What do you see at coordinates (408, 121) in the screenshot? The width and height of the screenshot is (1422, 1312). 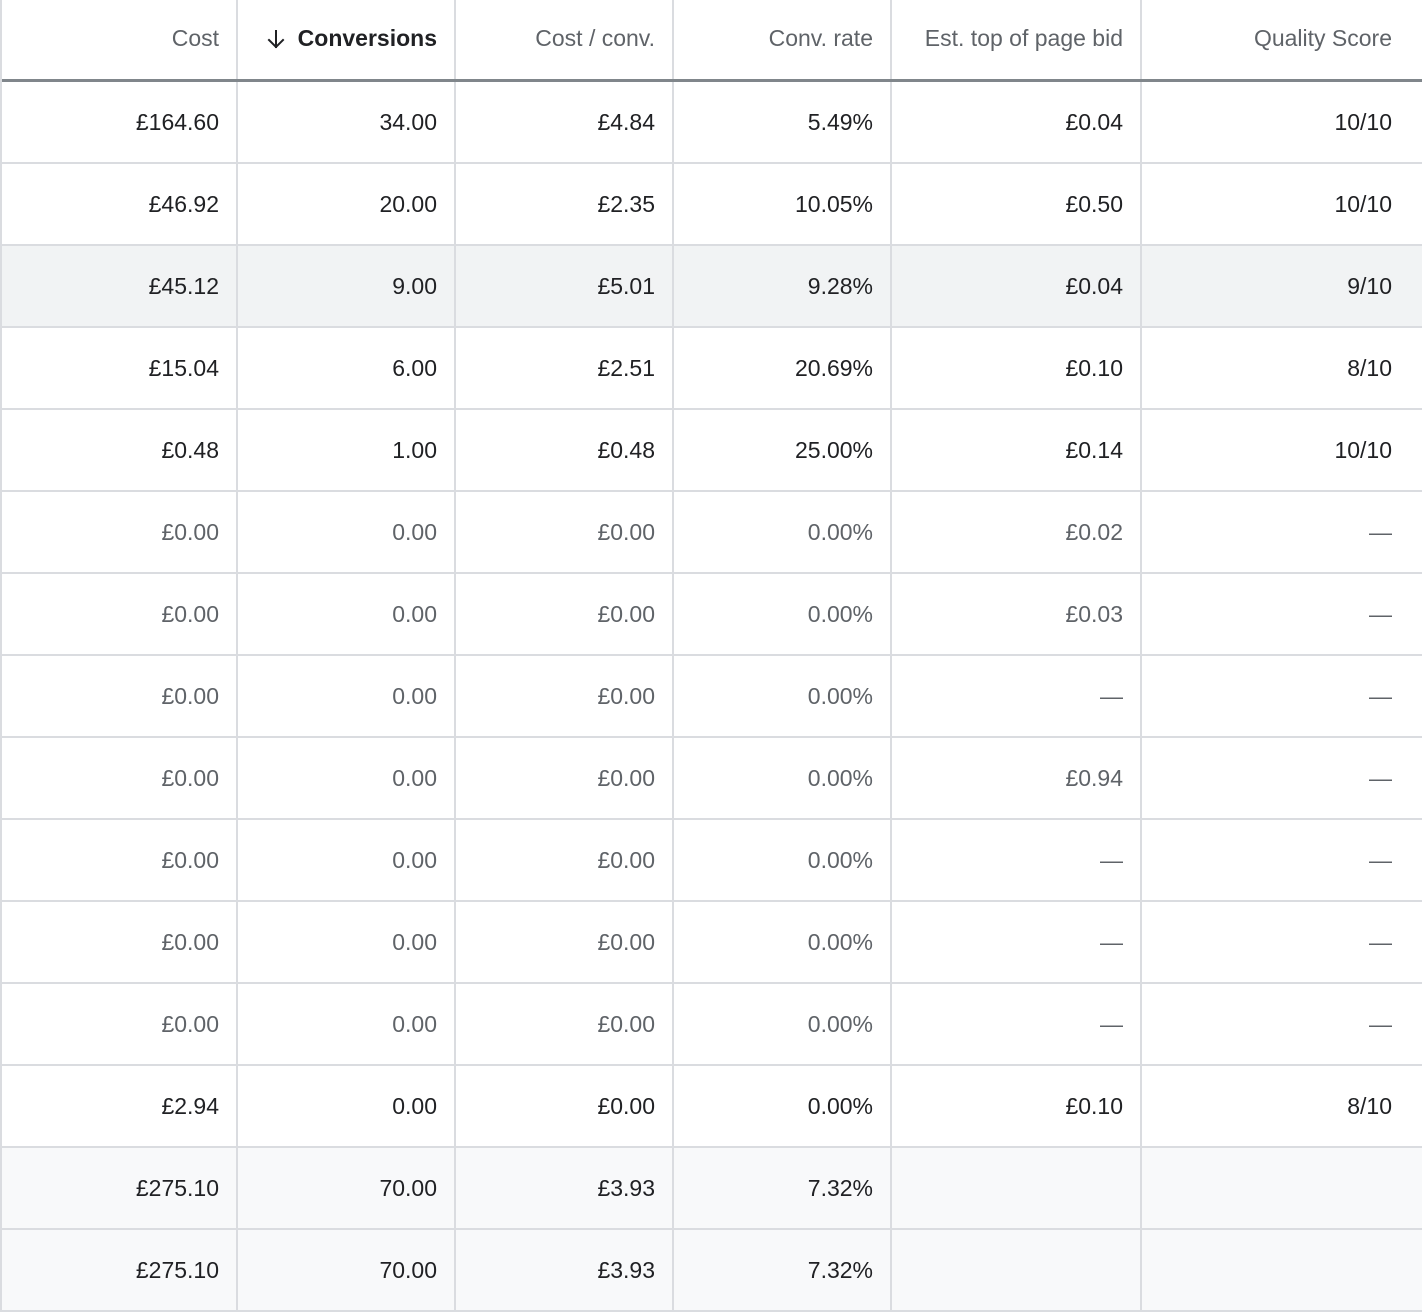 I see `cell-value: 34.00` at bounding box center [408, 121].